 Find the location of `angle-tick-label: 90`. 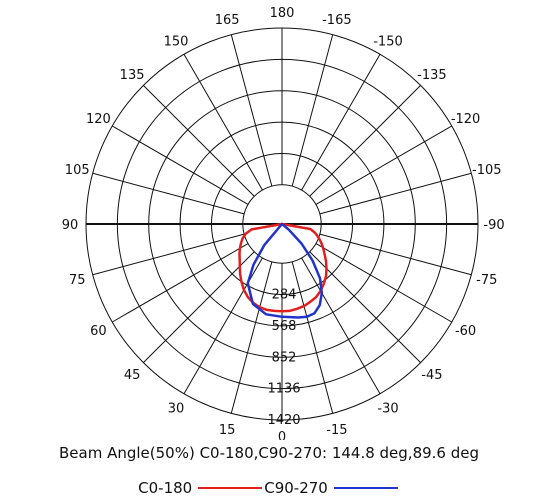

angle-tick-label: 90 is located at coordinates (70, 225).